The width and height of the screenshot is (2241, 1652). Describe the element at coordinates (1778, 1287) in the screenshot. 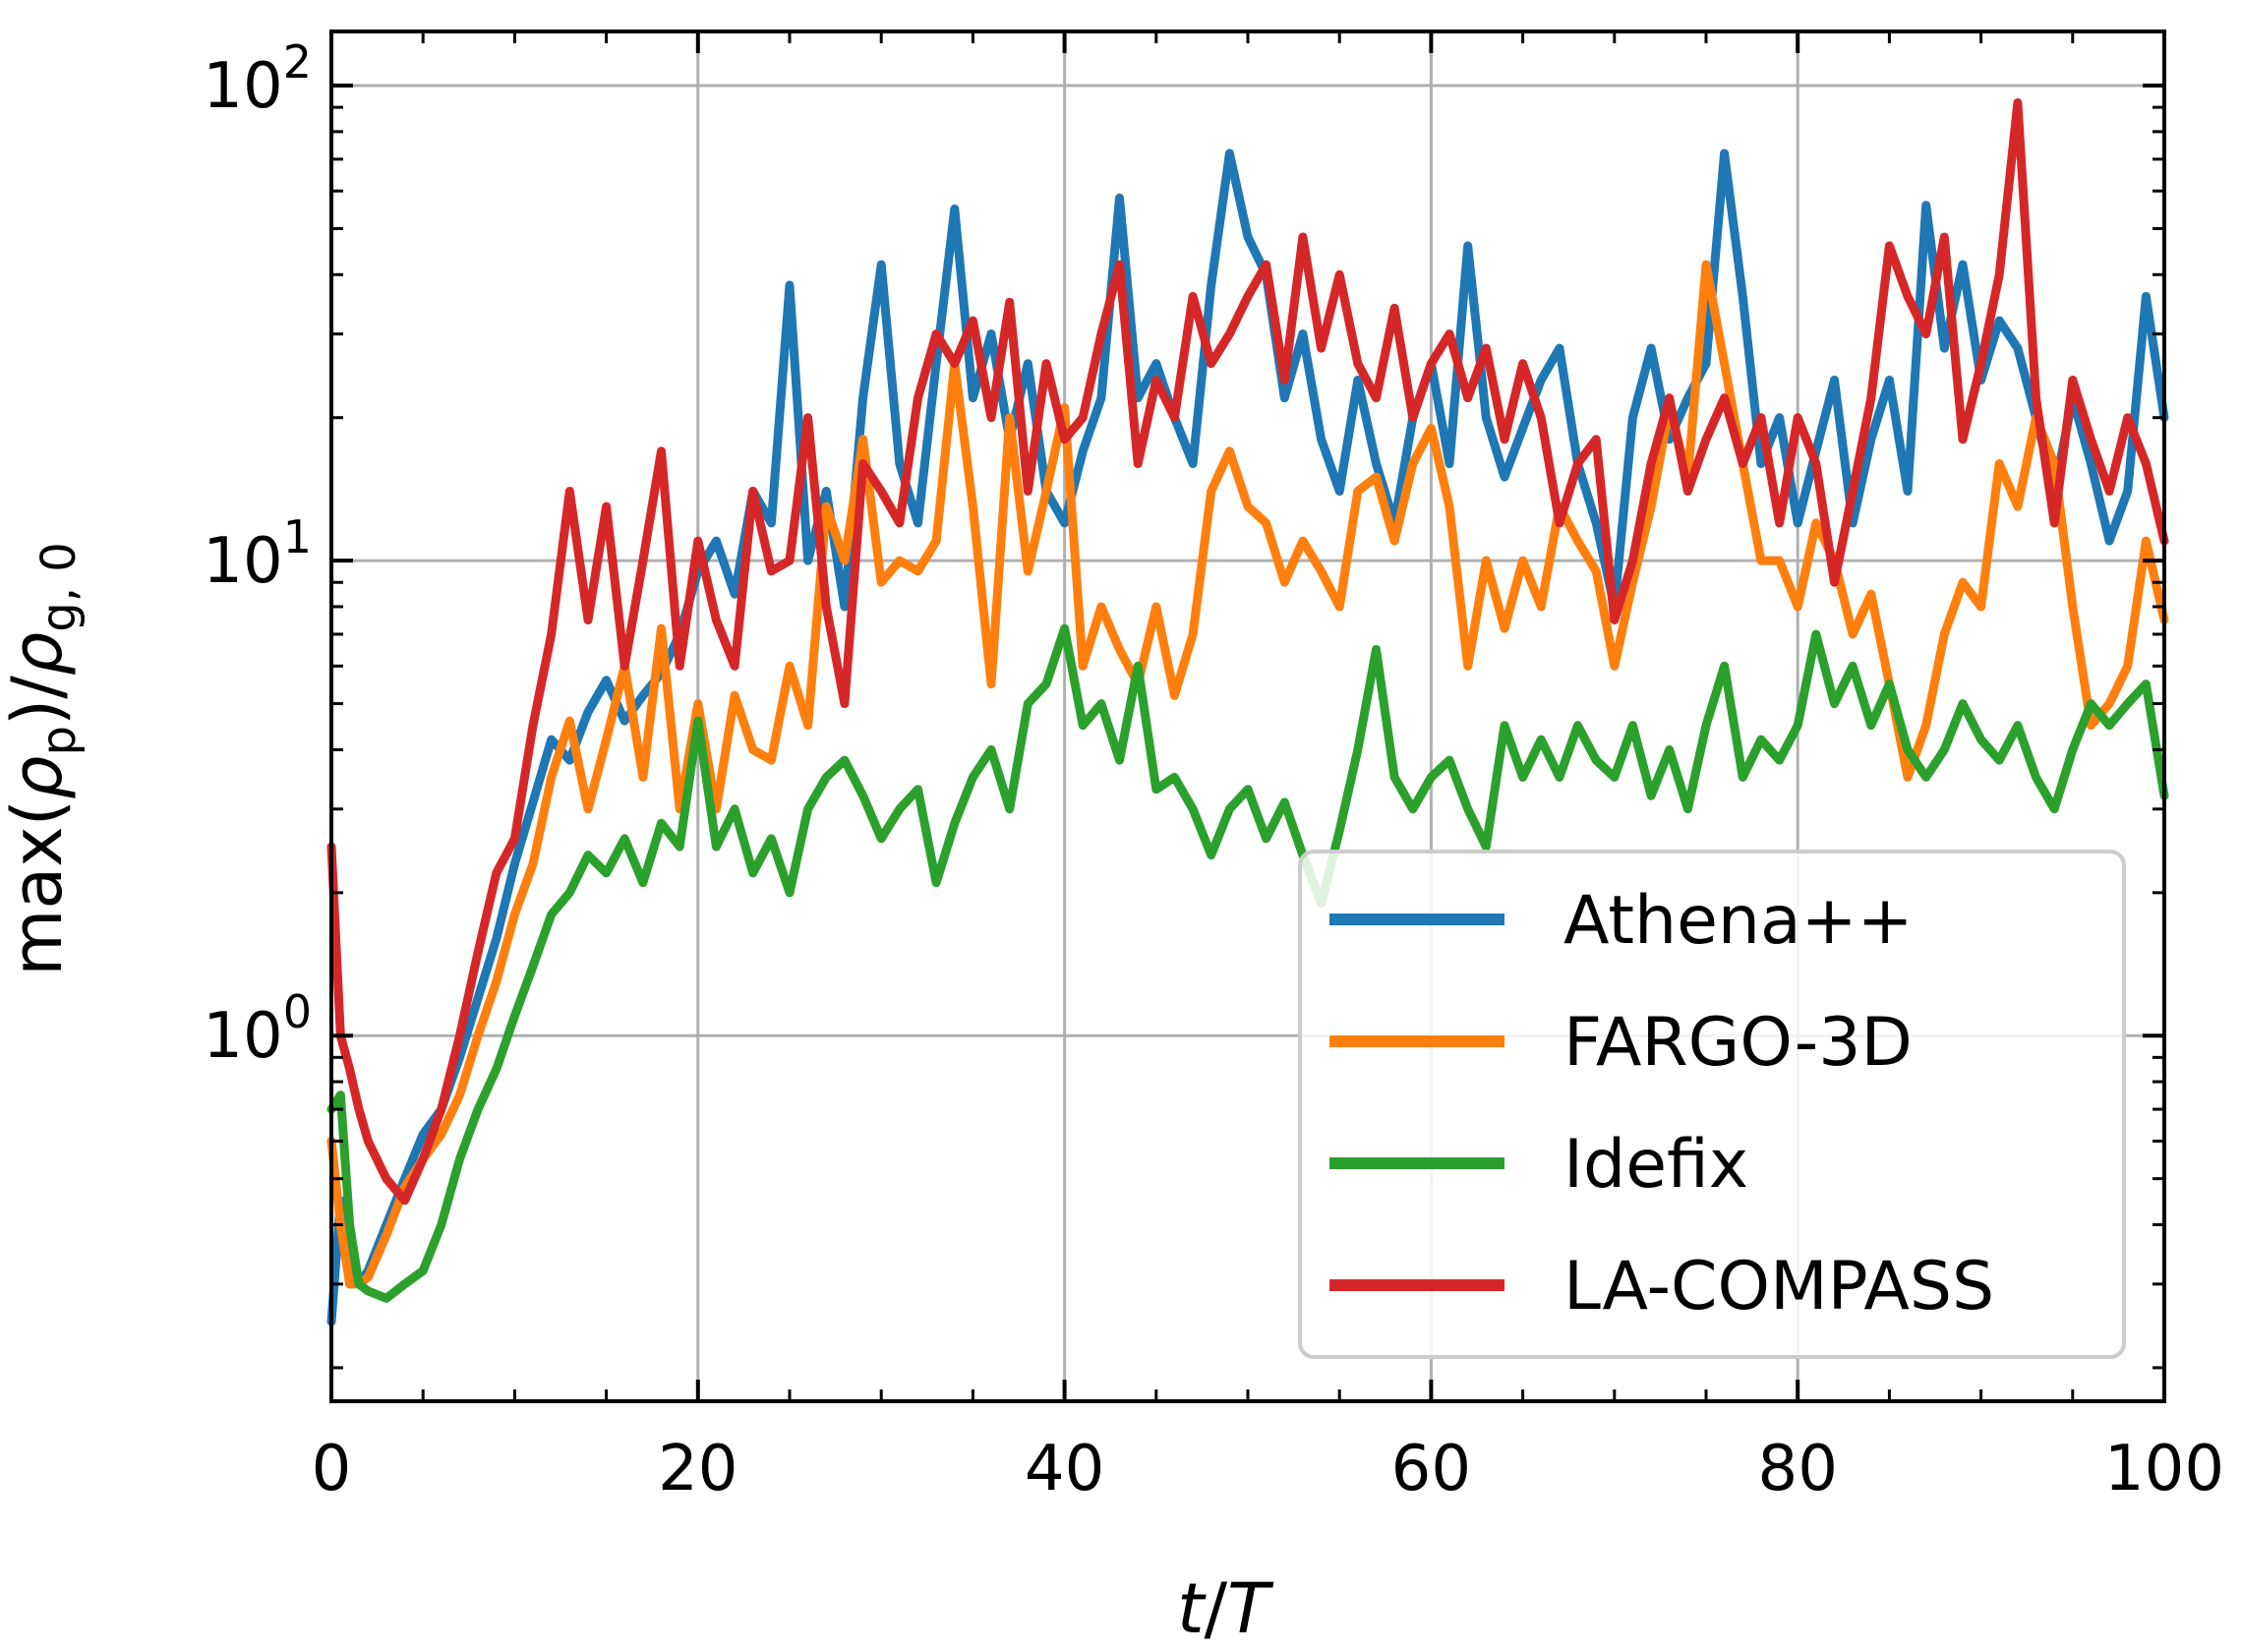

I see `legend-label-la-compass: LA-COMPASS` at that location.